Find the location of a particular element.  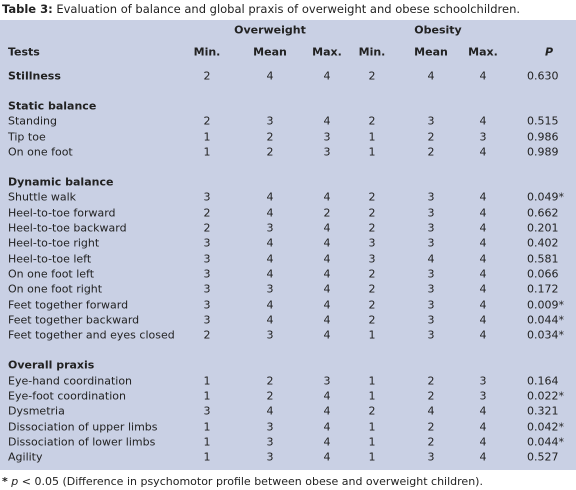

row-label: On one foot is located at coordinates (40, 152).